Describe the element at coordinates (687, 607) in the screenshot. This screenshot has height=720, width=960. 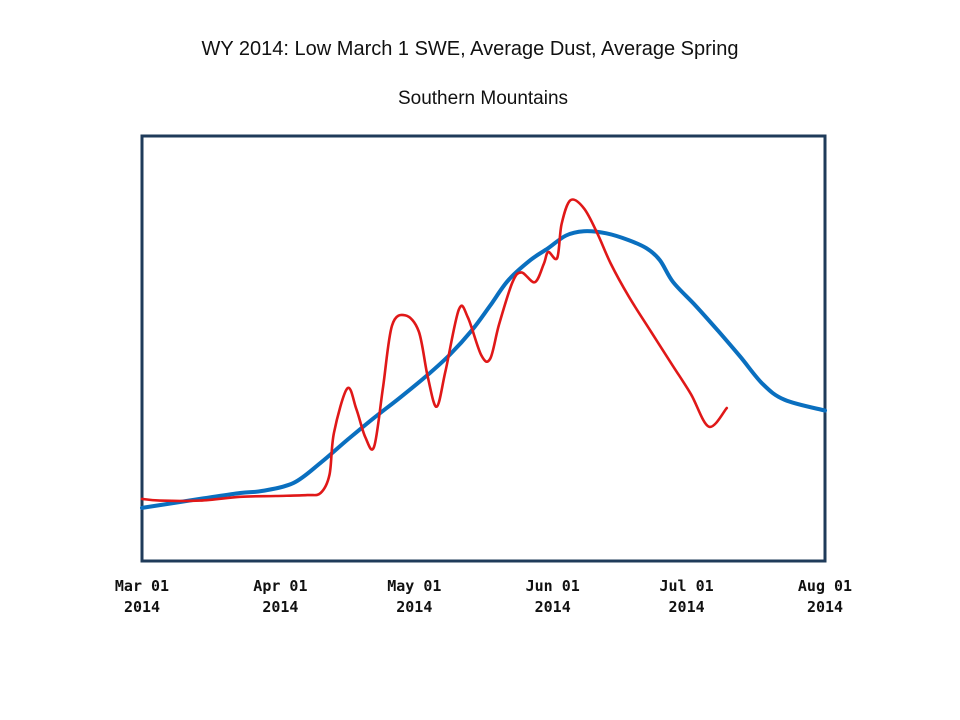
I see `x-tick-year-5: 2014` at that location.